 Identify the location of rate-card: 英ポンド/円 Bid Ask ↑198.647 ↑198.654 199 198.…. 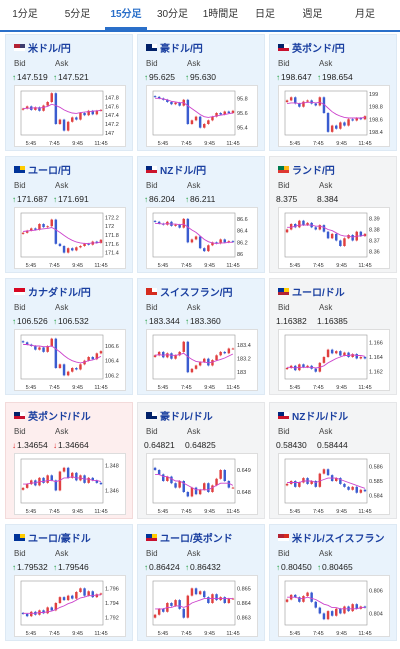
(333, 92).